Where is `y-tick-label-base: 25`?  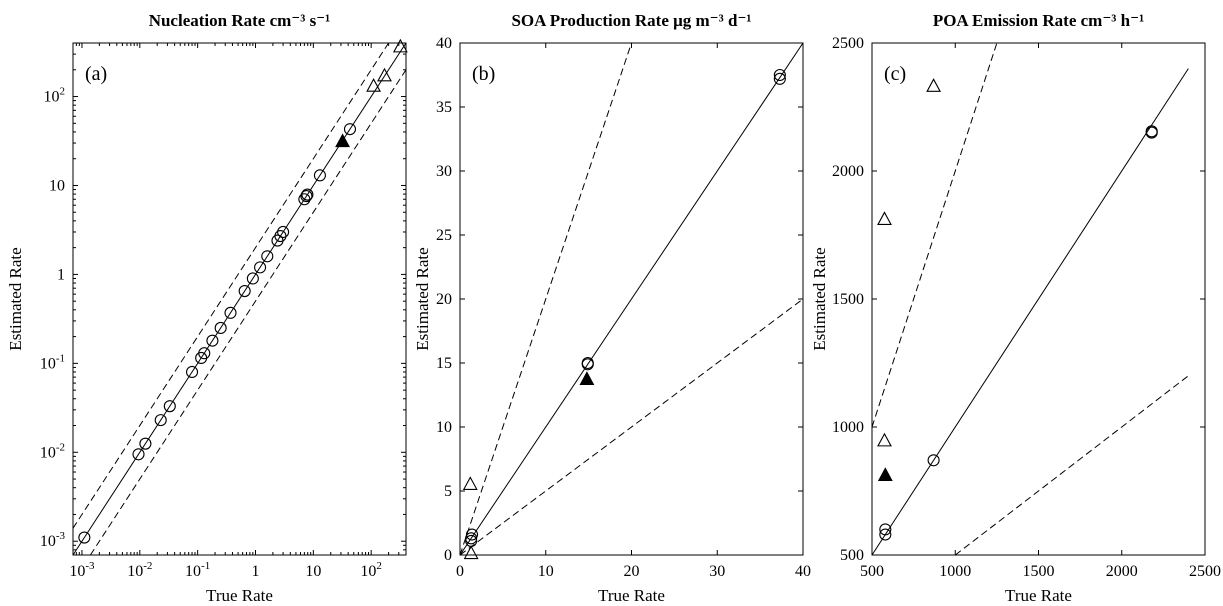 y-tick-label-base: 25 is located at coordinates (444, 235).